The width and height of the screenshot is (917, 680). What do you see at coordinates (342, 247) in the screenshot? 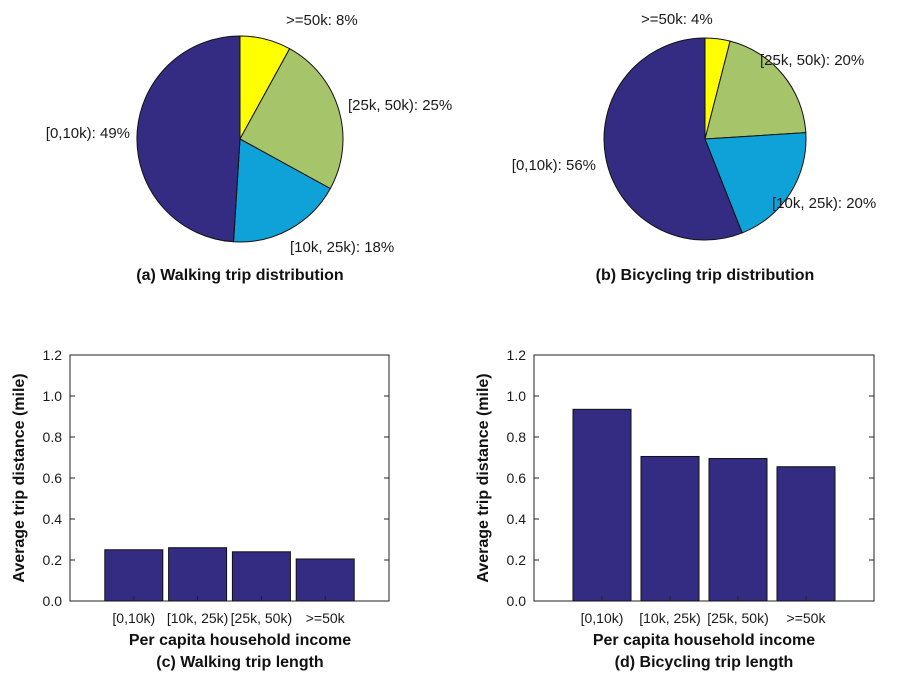
I see `pie-slice-label-10k-25k: [10k, 25k): 18%` at bounding box center [342, 247].